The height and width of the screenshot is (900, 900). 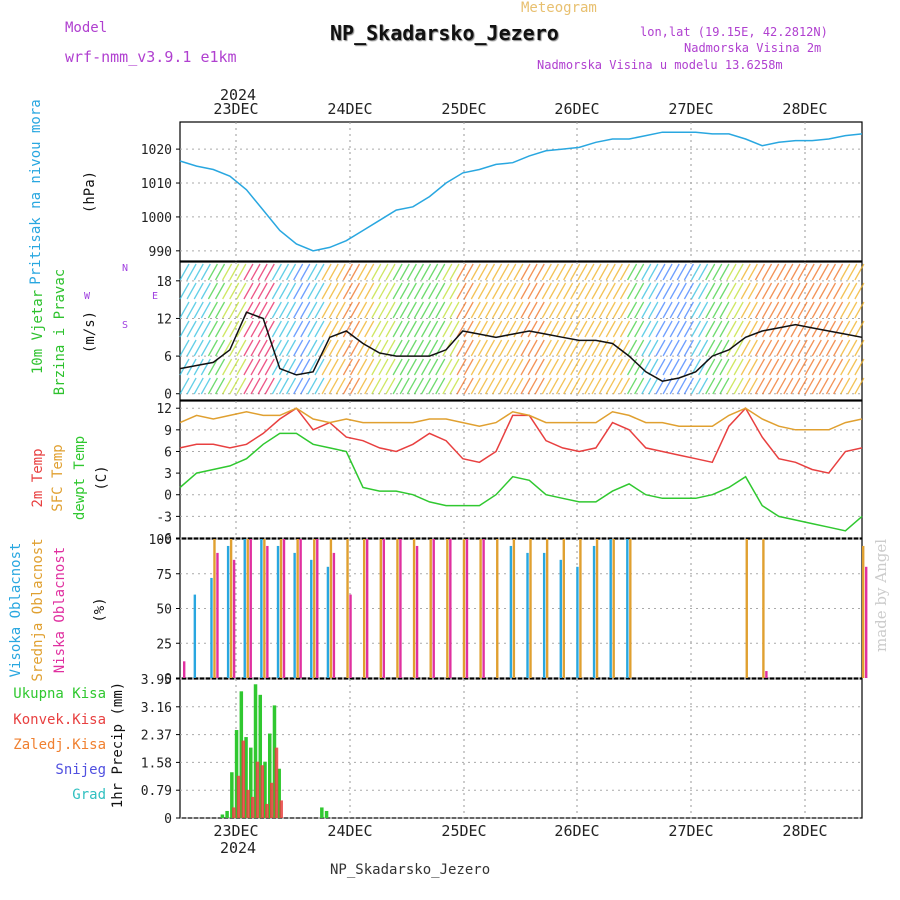 I want to click on model-elevation: Nadmorska Visina u modelu 13.6258m, so click(x=660, y=65).